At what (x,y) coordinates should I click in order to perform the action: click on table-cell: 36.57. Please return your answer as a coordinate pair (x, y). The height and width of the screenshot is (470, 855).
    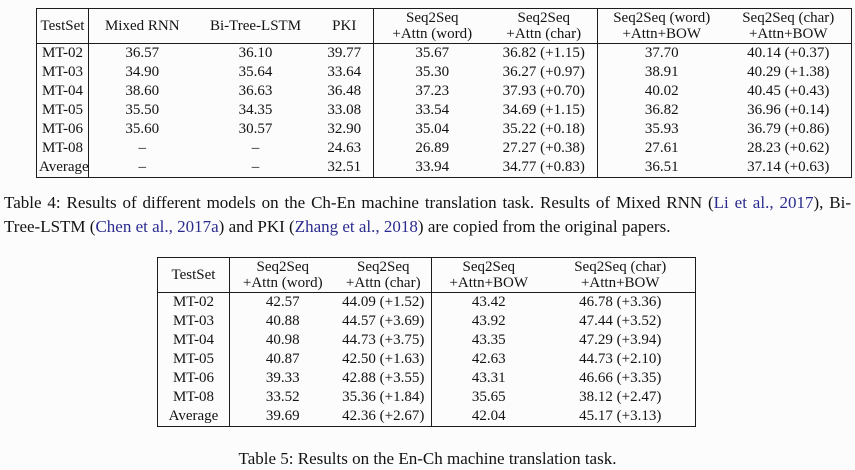
    Looking at the image, I should click on (142, 53).